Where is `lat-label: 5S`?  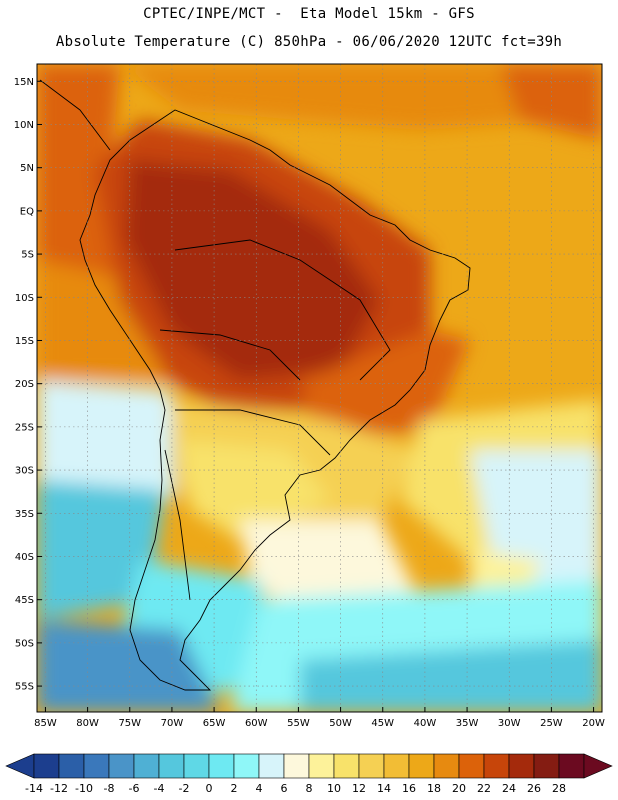 lat-label: 5S is located at coordinates (27, 255).